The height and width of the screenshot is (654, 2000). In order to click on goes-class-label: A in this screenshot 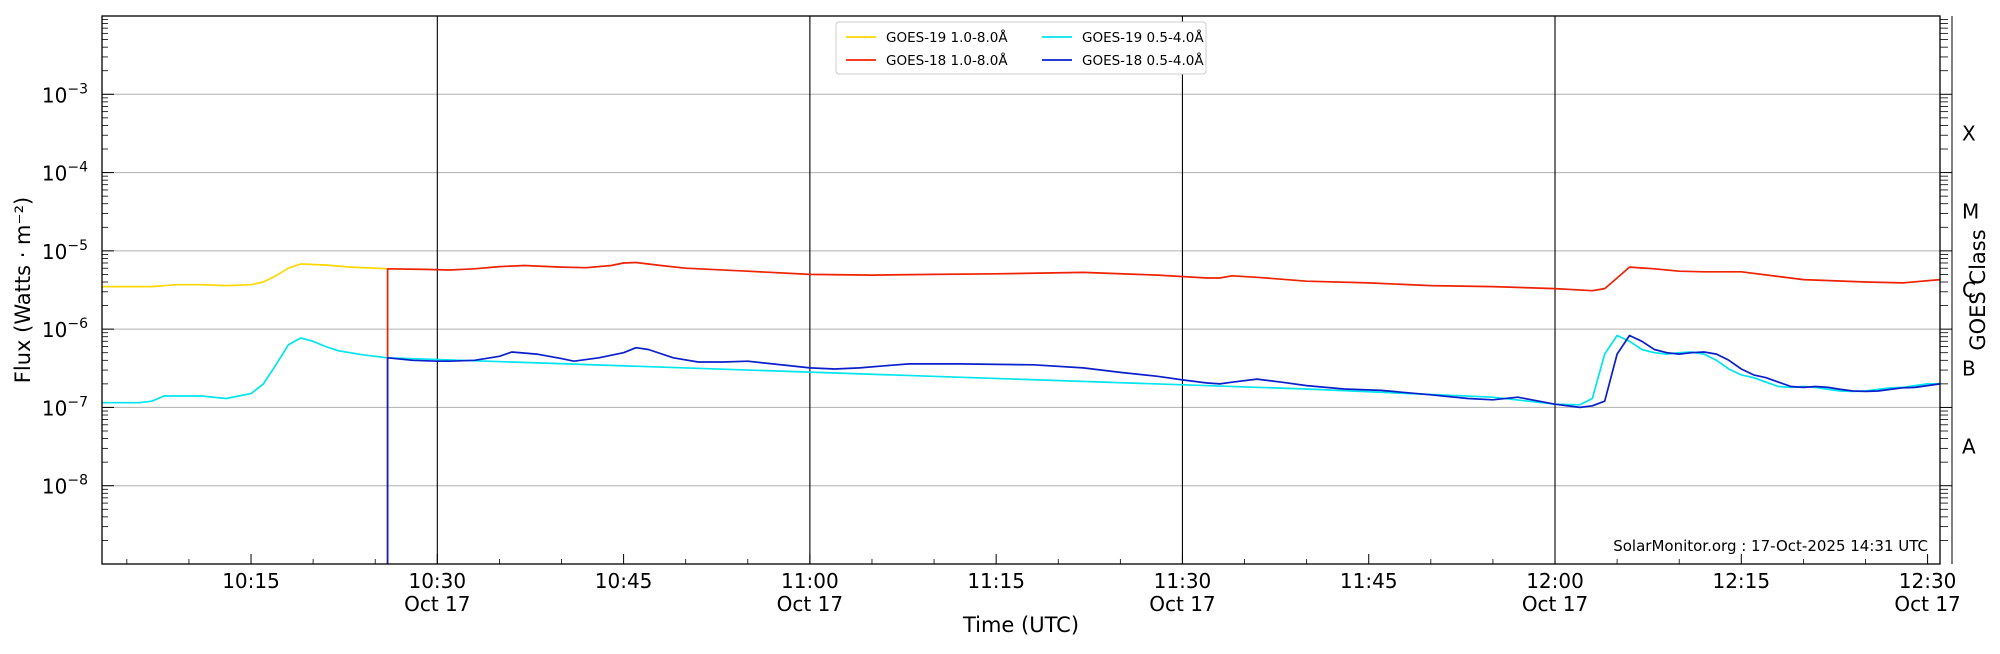, I will do `click(1969, 447)`.